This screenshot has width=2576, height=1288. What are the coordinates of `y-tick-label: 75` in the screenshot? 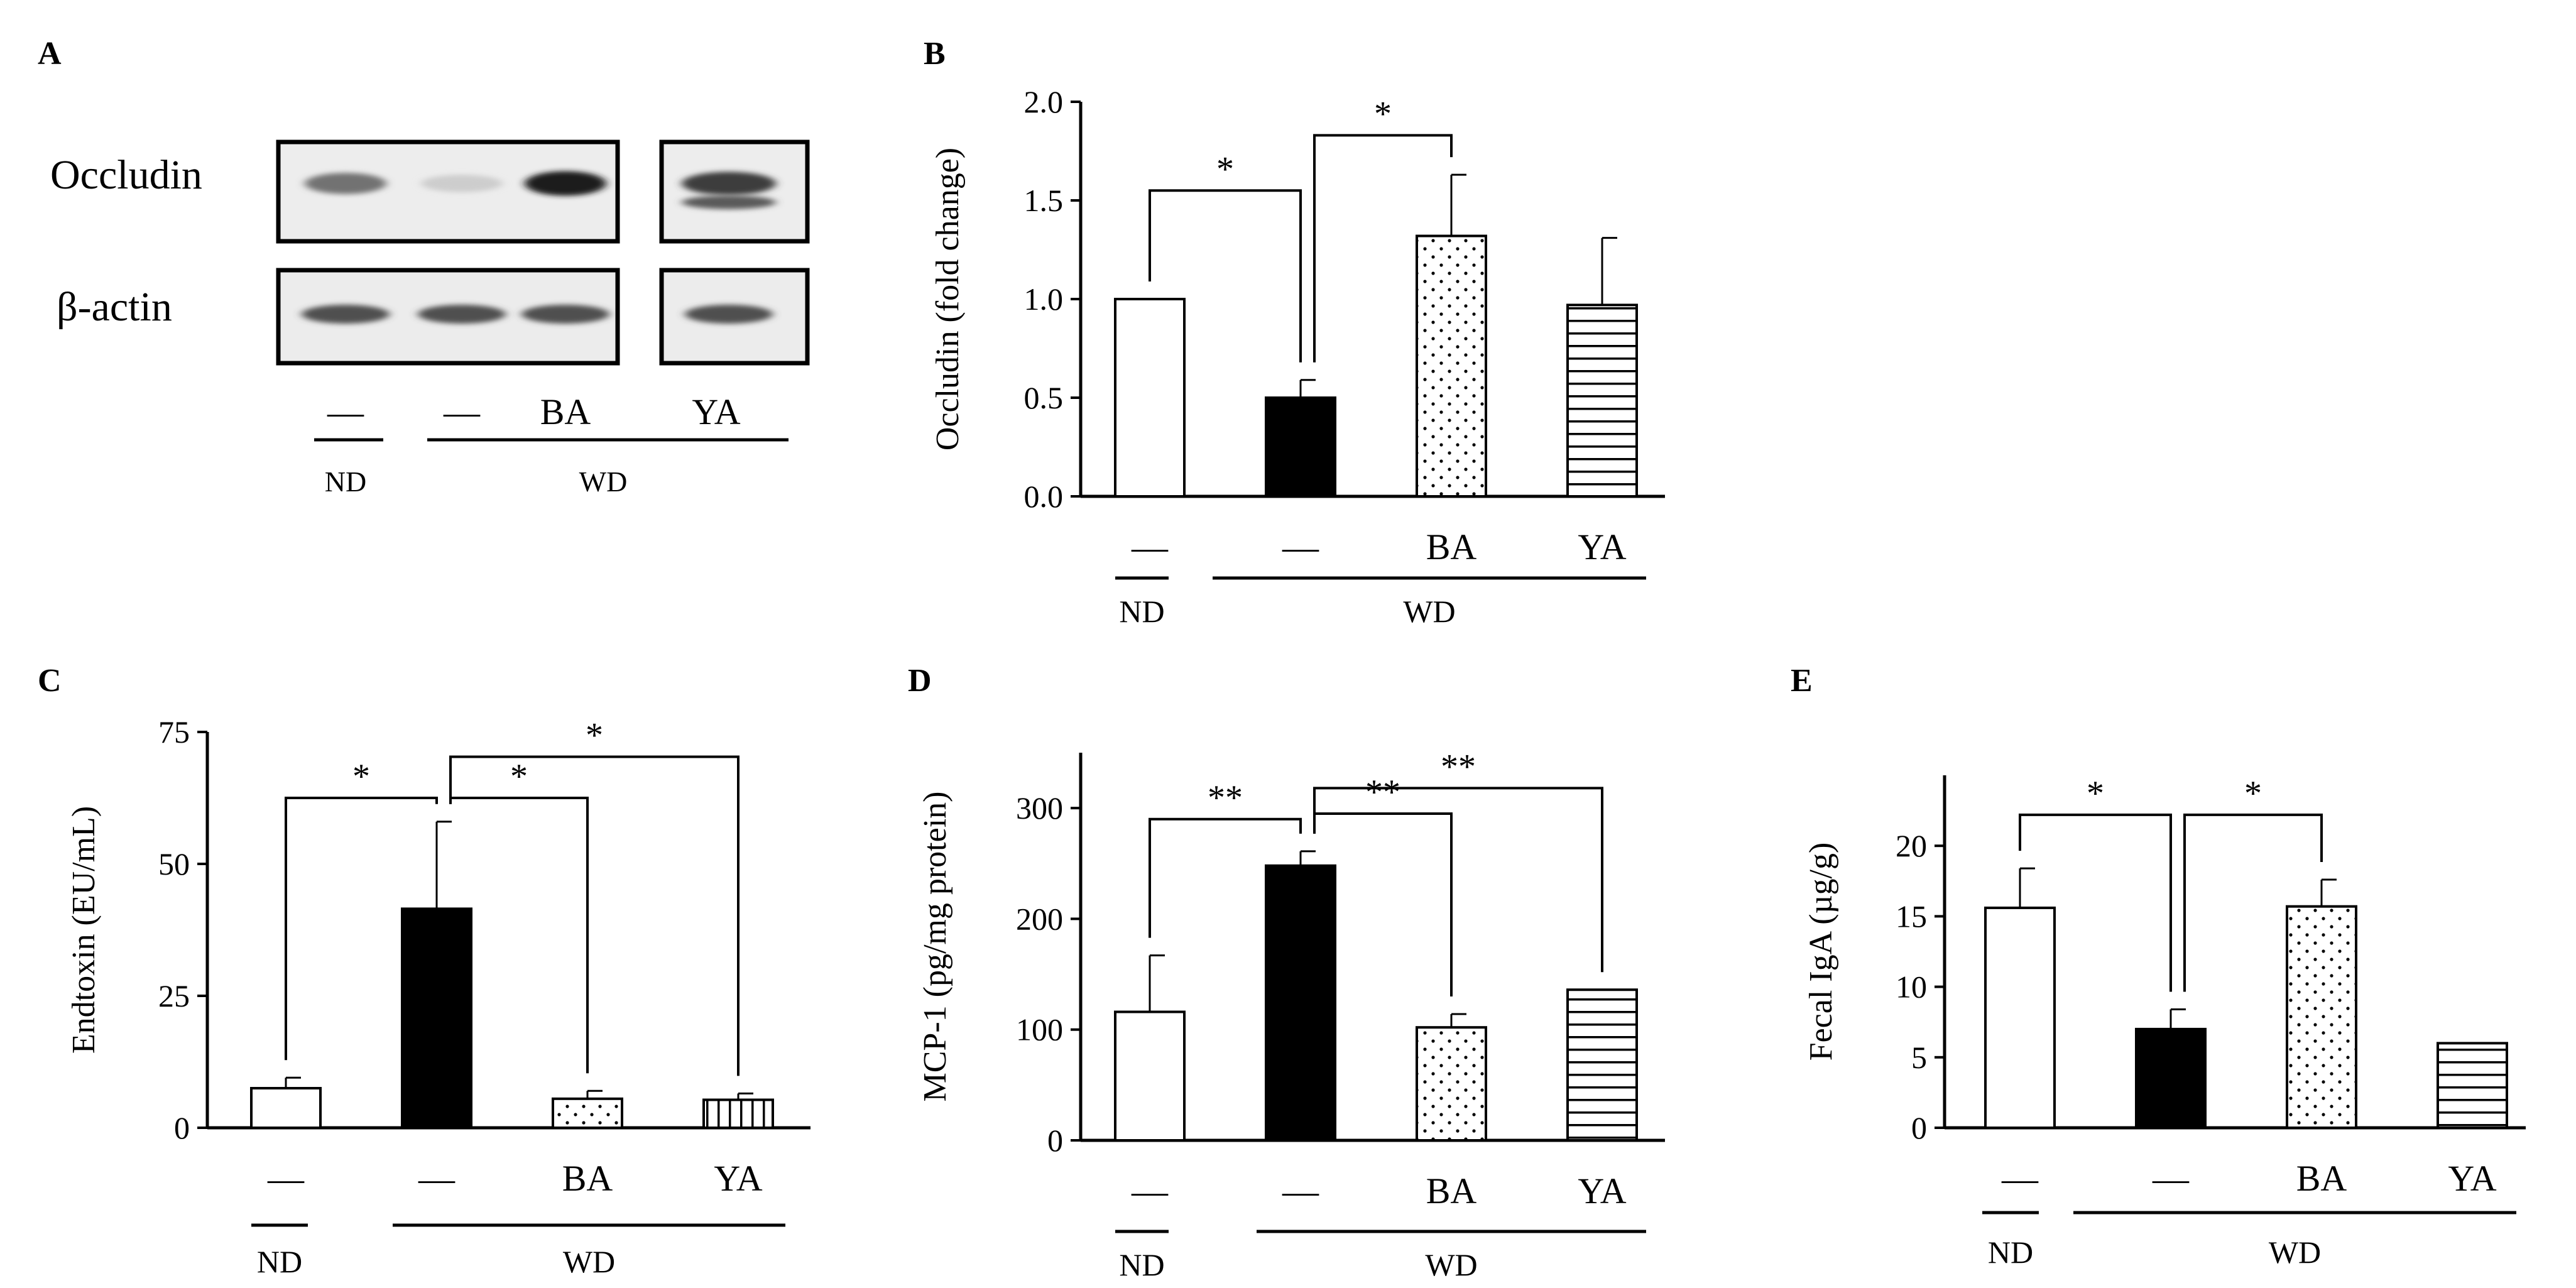 It's located at (174, 732).